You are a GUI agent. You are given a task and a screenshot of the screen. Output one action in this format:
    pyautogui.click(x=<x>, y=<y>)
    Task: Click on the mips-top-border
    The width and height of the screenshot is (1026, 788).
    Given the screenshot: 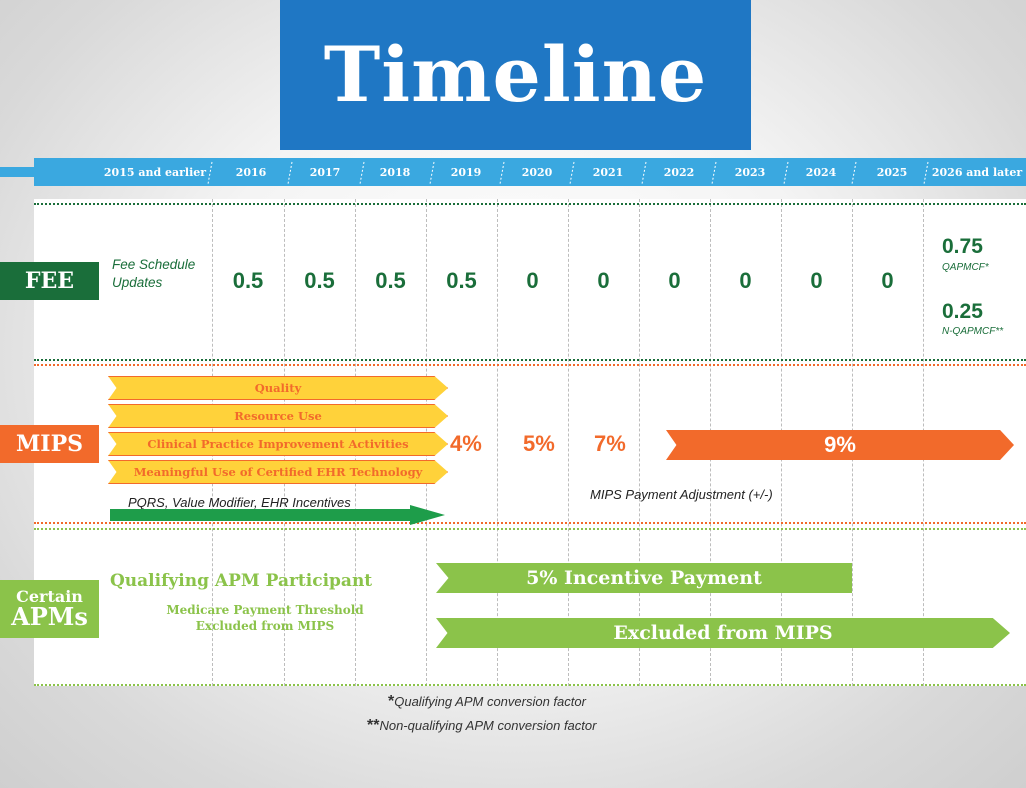 What is the action you would take?
    pyautogui.click(x=530, y=365)
    